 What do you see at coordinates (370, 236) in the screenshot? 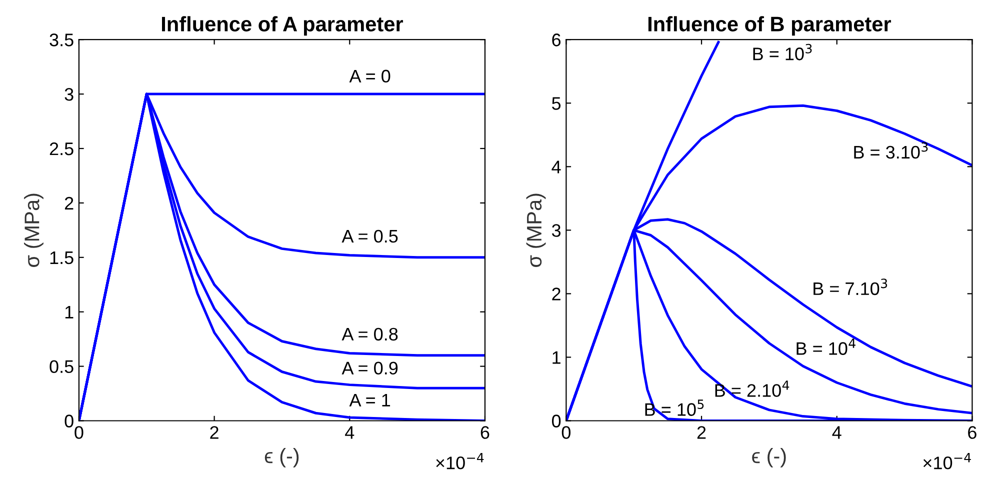
I see `series-label: A = 0.5` at bounding box center [370, 236].